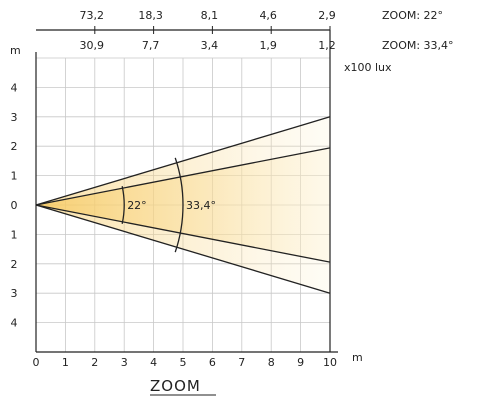 Image resolution: width=477 pixels, height=398 pixels. I want to click on x-tick-label: 4, so click(153, 362).